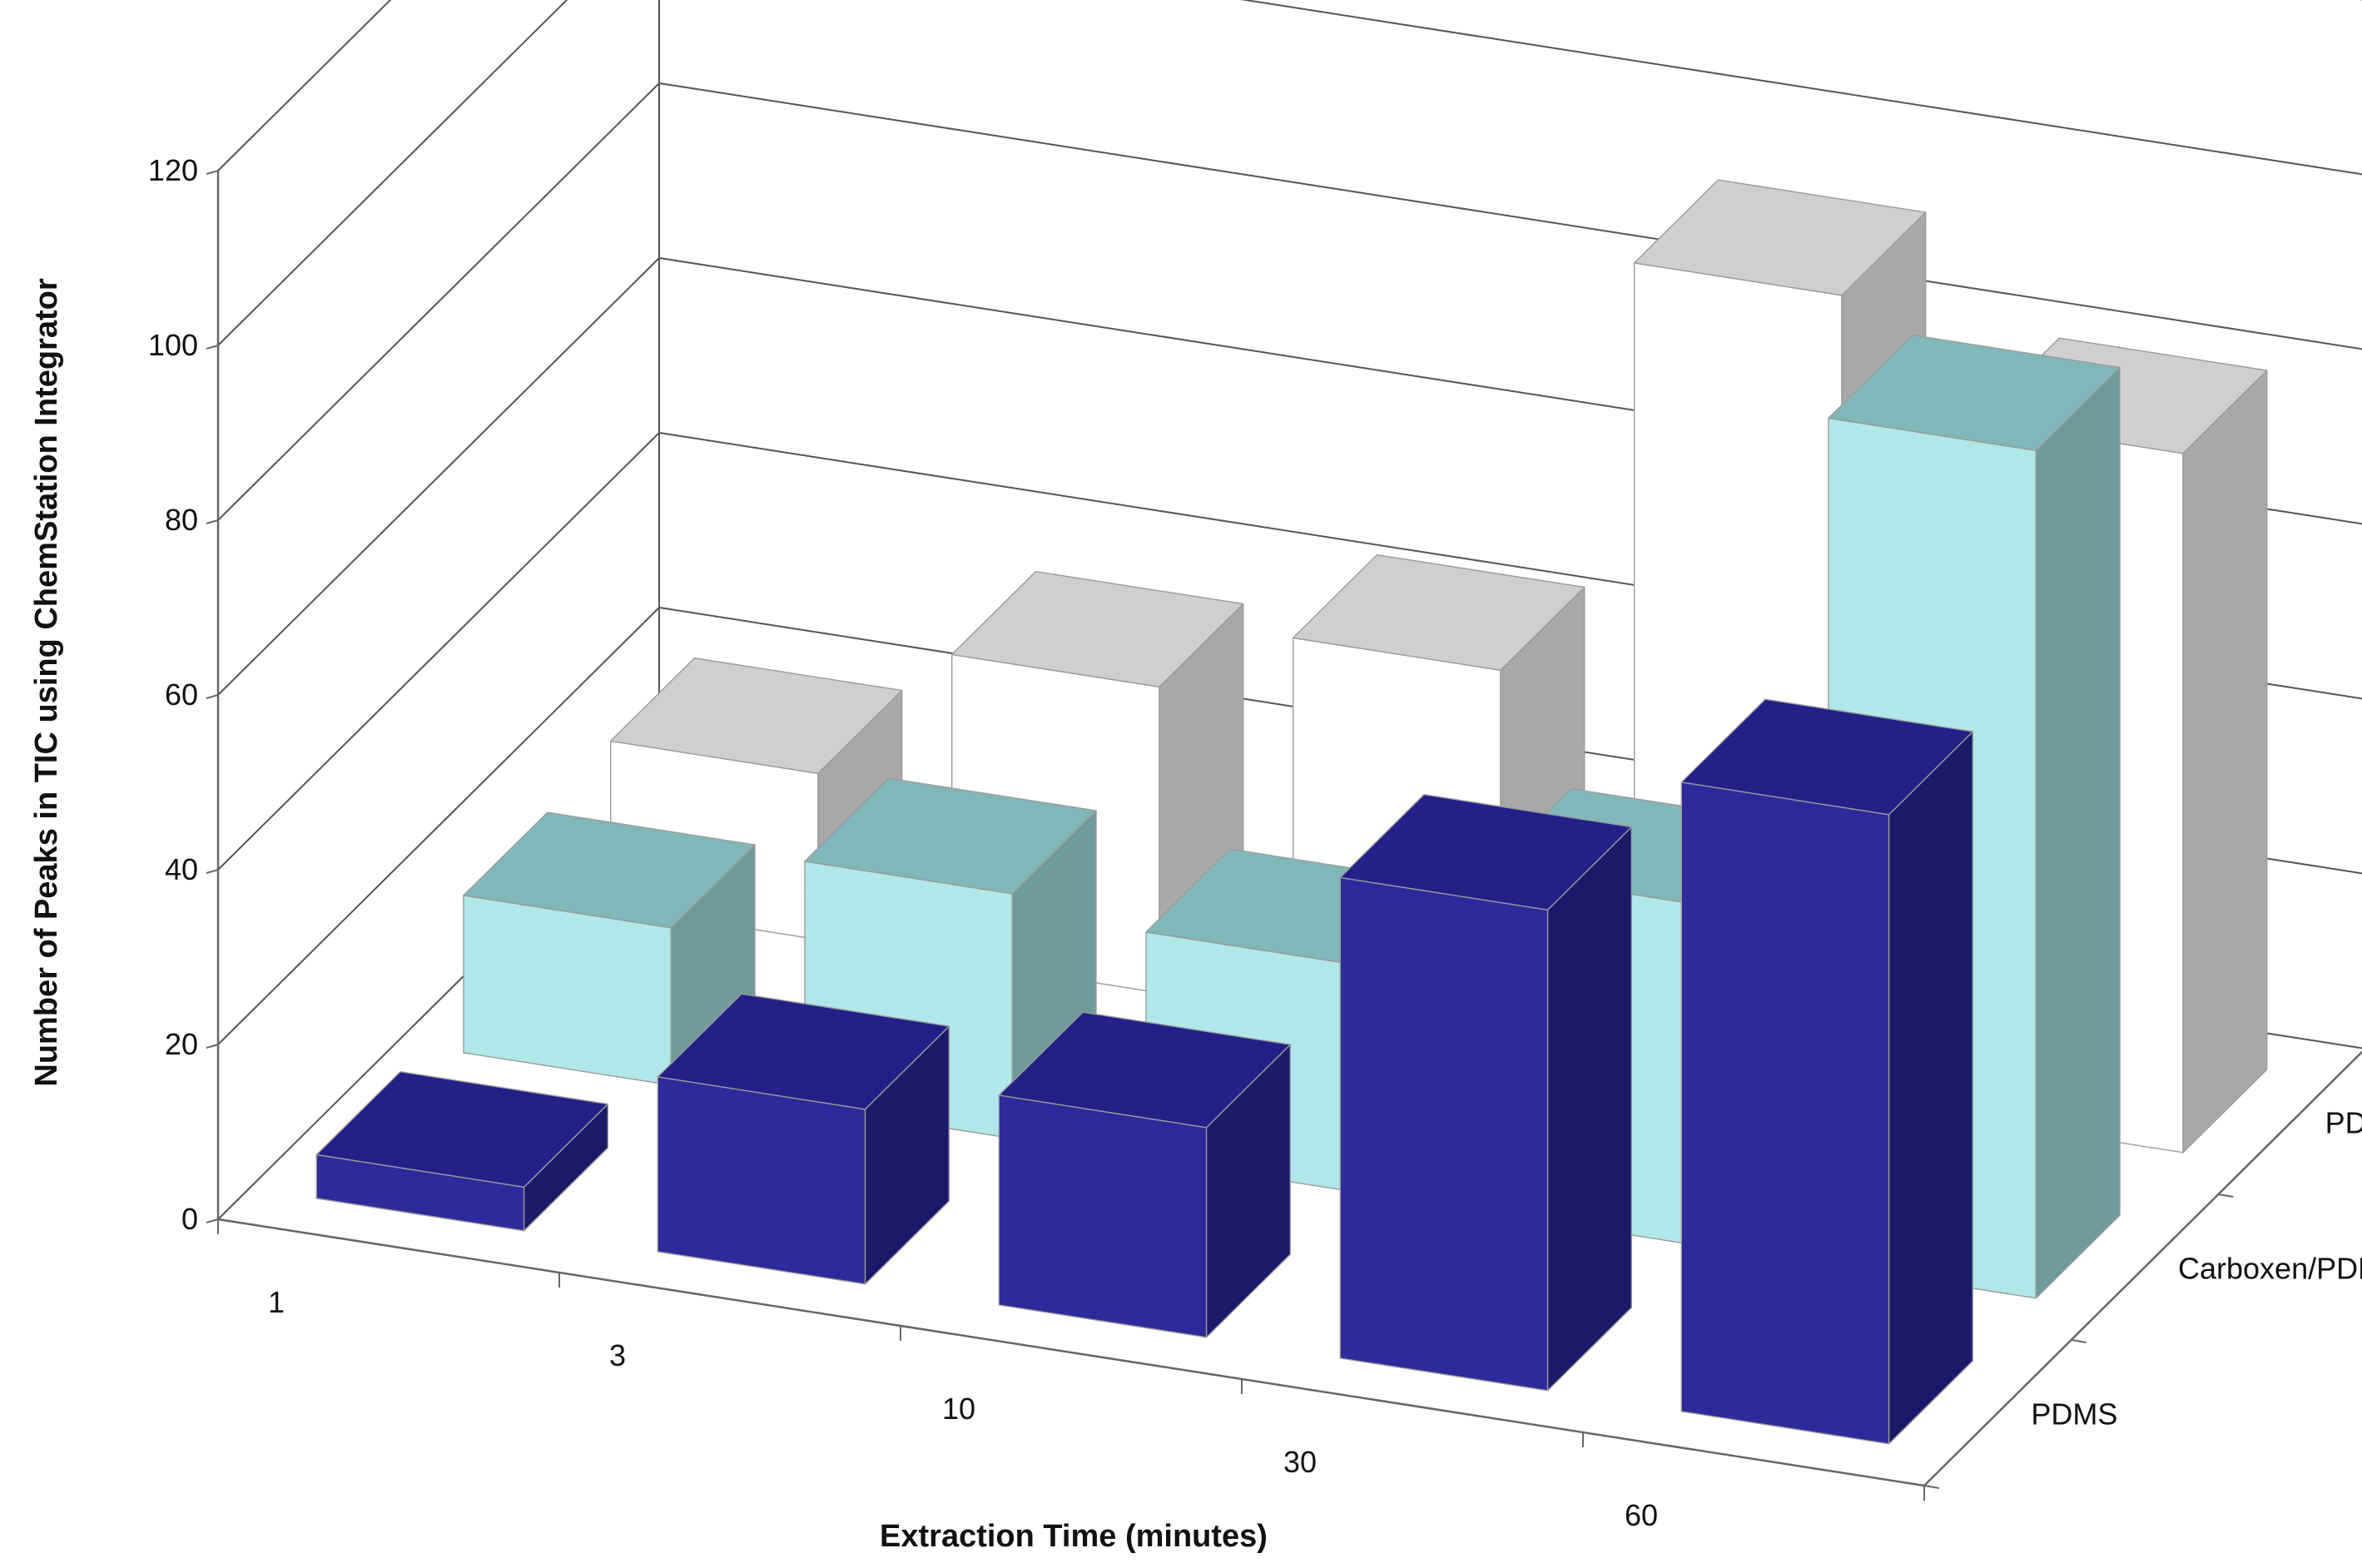 This screenshot has width=2362, height=1568. What do you see at coordinates (2074, 1414) in the screenshot?
I see `z-label-0: PDMS` at bounding box center [2074, 1414].